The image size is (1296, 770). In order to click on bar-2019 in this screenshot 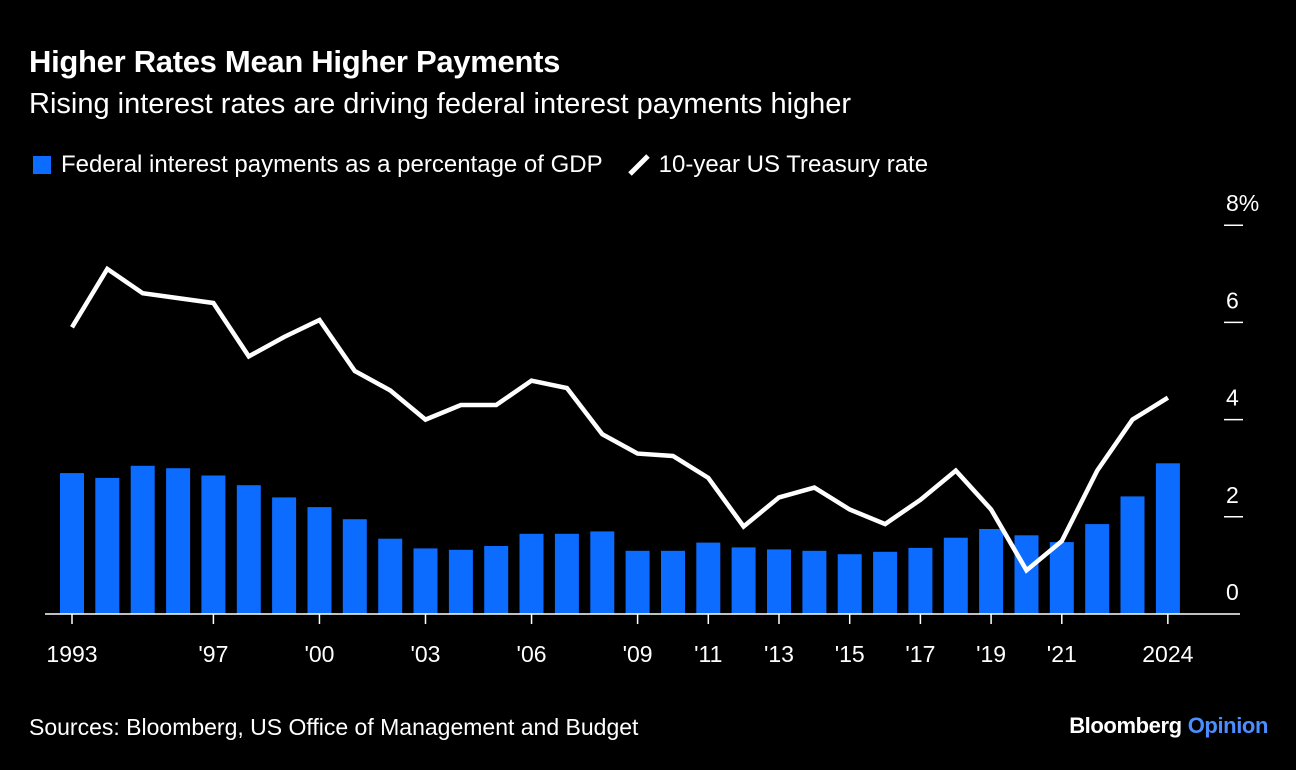, I will do `click(991, 571)`.